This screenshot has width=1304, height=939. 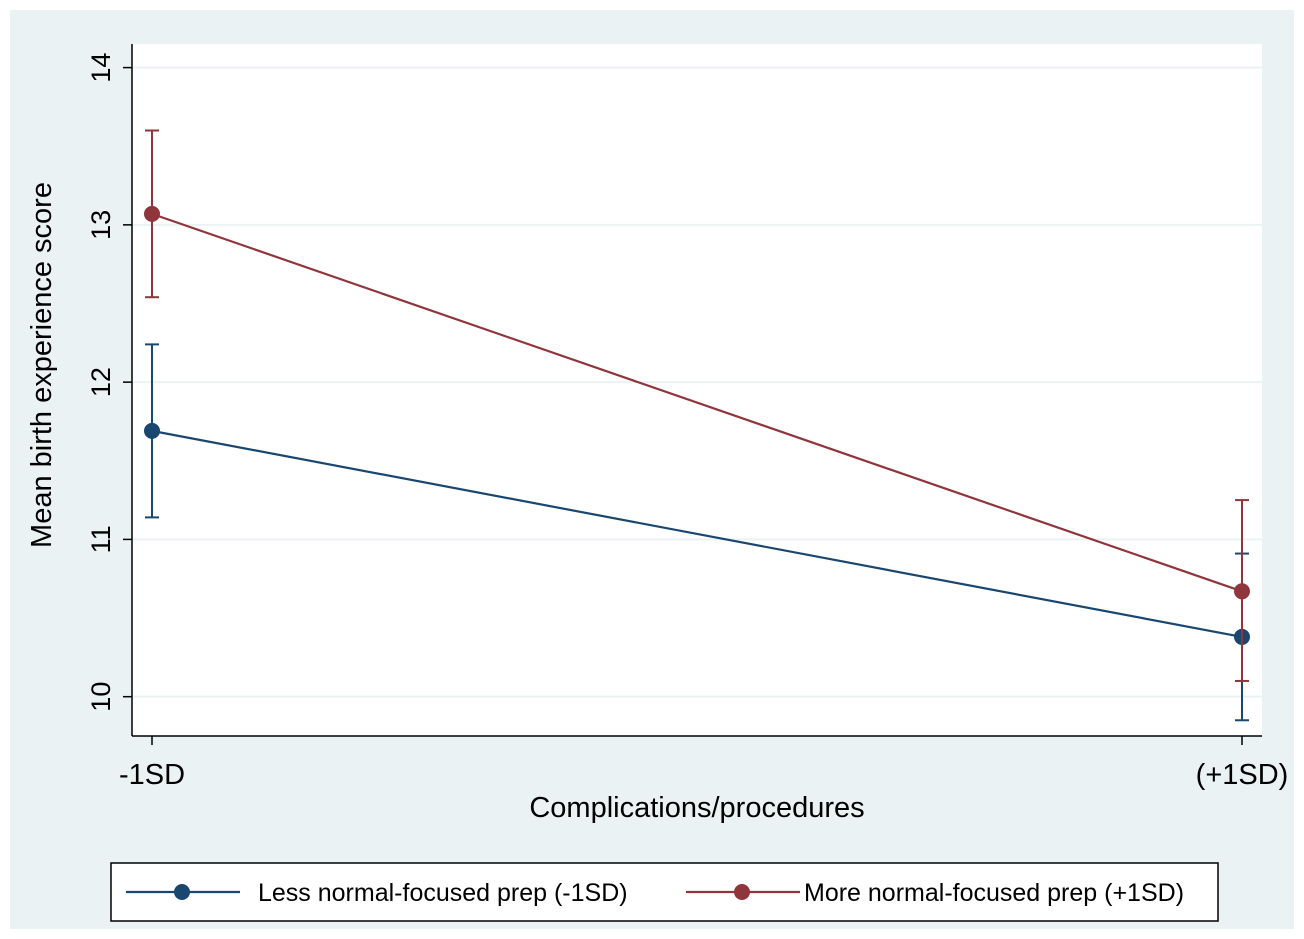 What do you see at coordinates (42, 365) in the screenshot?
I see `y-axis-title: Mean birth experience score` at bounding box center [42, 365].